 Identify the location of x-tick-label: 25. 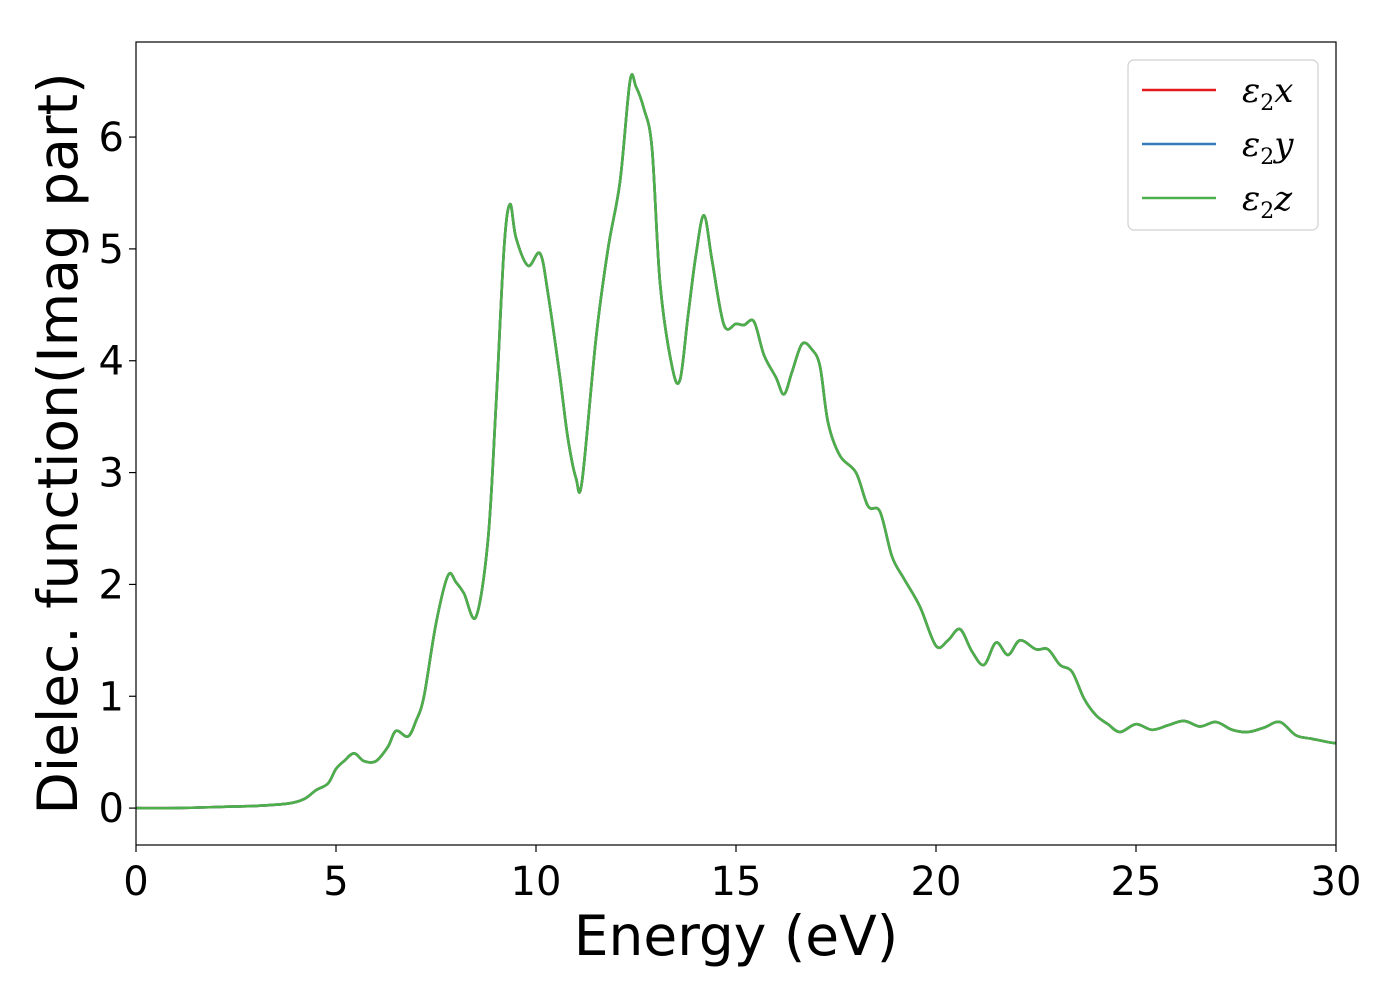
(1136, 882).